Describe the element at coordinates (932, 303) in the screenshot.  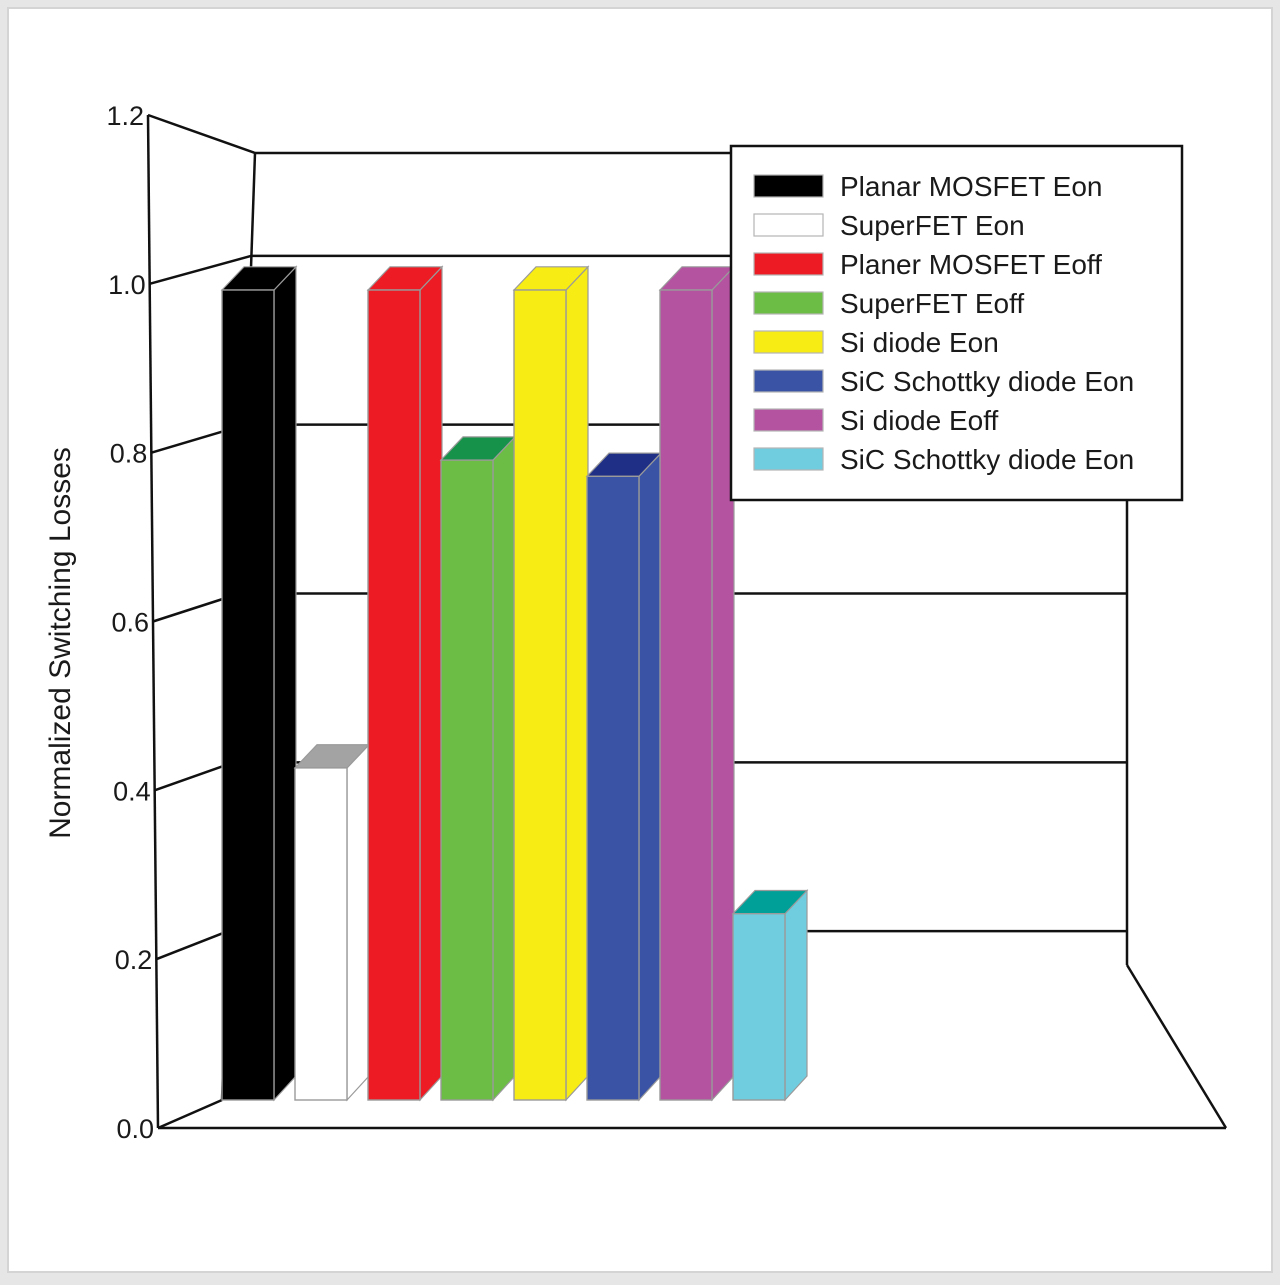
I see `legend-label: SuperFET Eoff` at that location.